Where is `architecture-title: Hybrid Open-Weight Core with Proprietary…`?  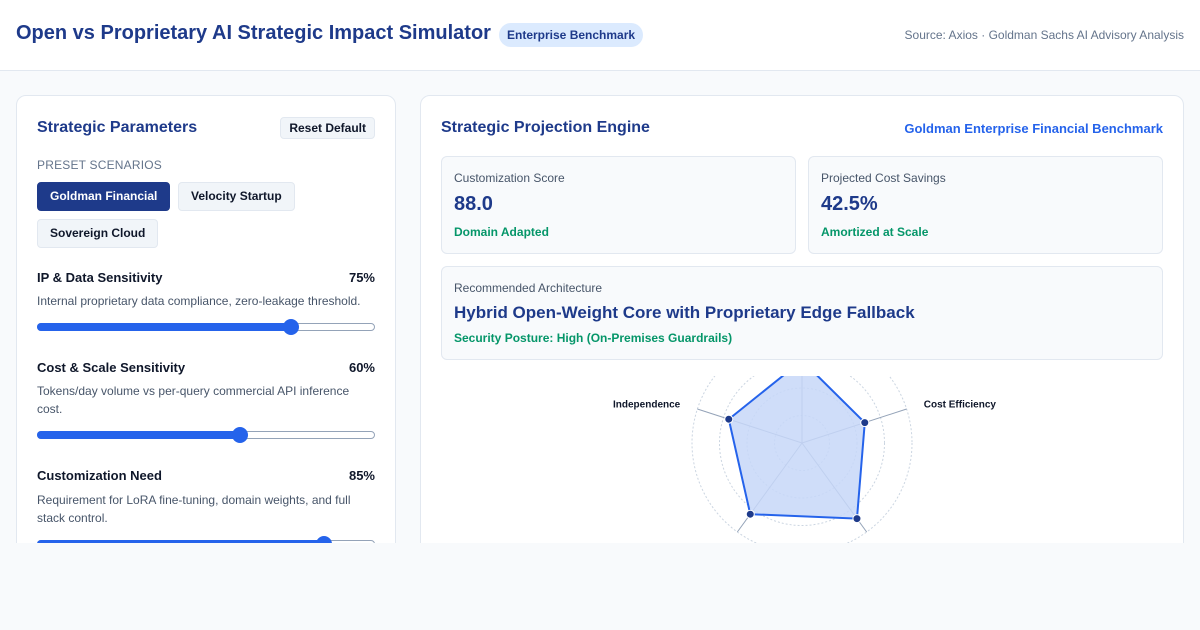 architecture-title: Hybrid Open-Weight Core with Proprietary… is located at coordinates (684, 312).